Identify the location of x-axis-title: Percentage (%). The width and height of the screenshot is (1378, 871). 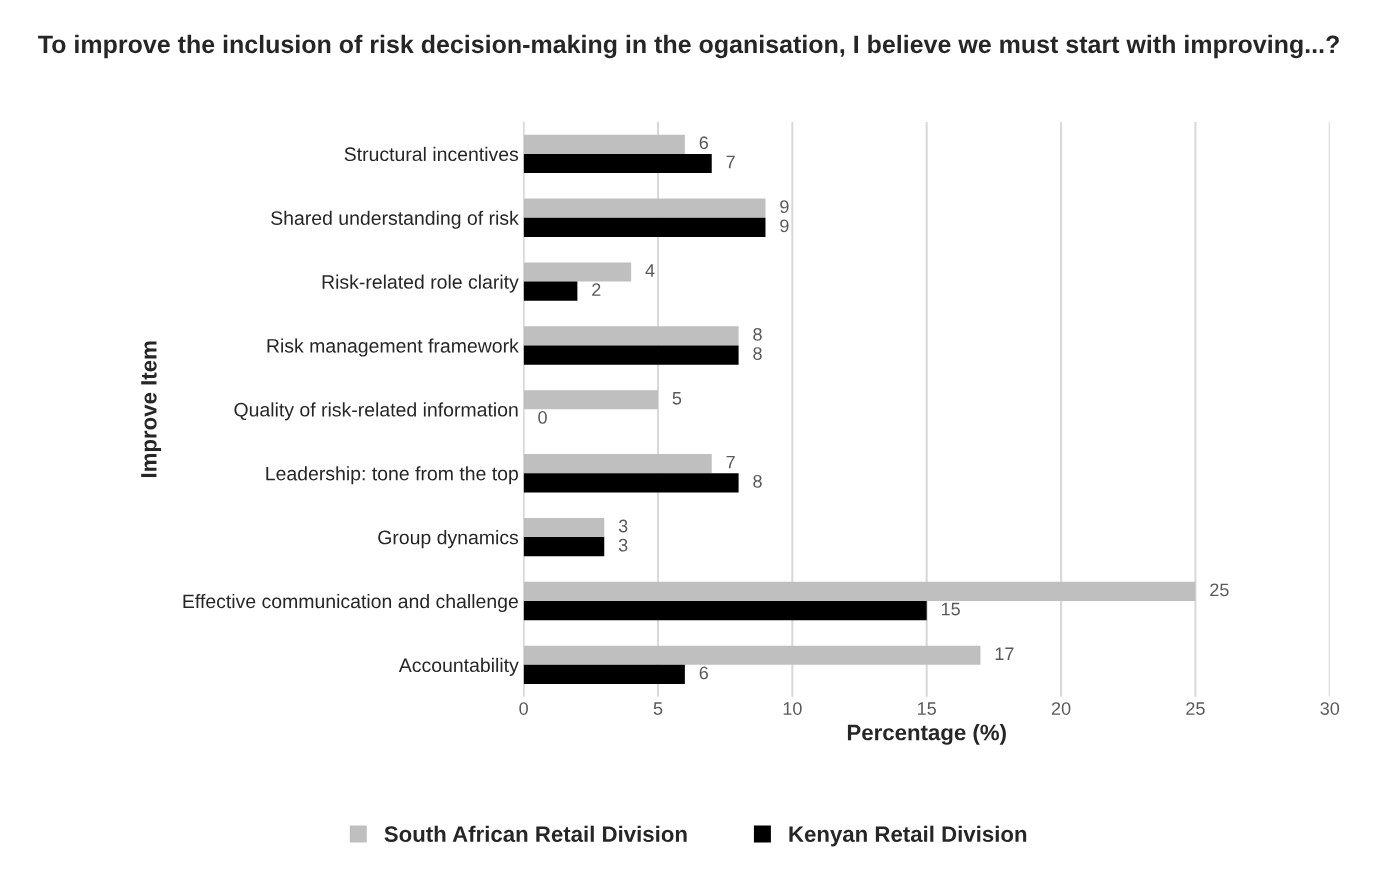
(926, 734).